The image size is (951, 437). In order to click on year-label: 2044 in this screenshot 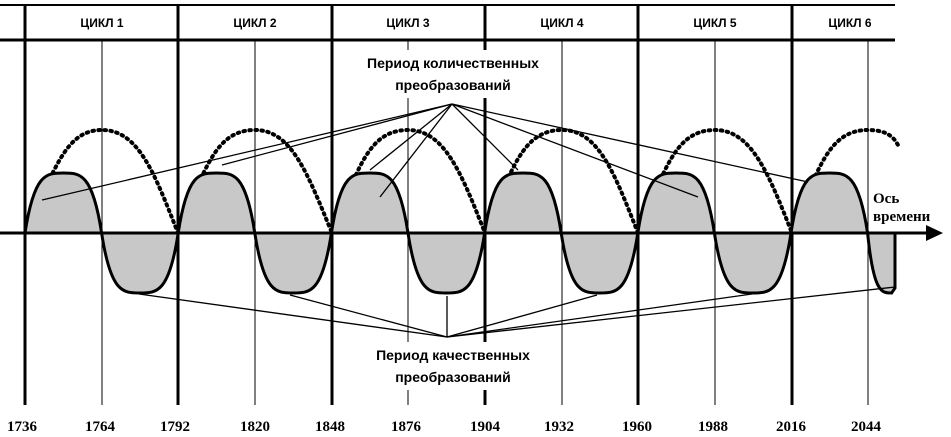, I will do `click(866, 427)`.